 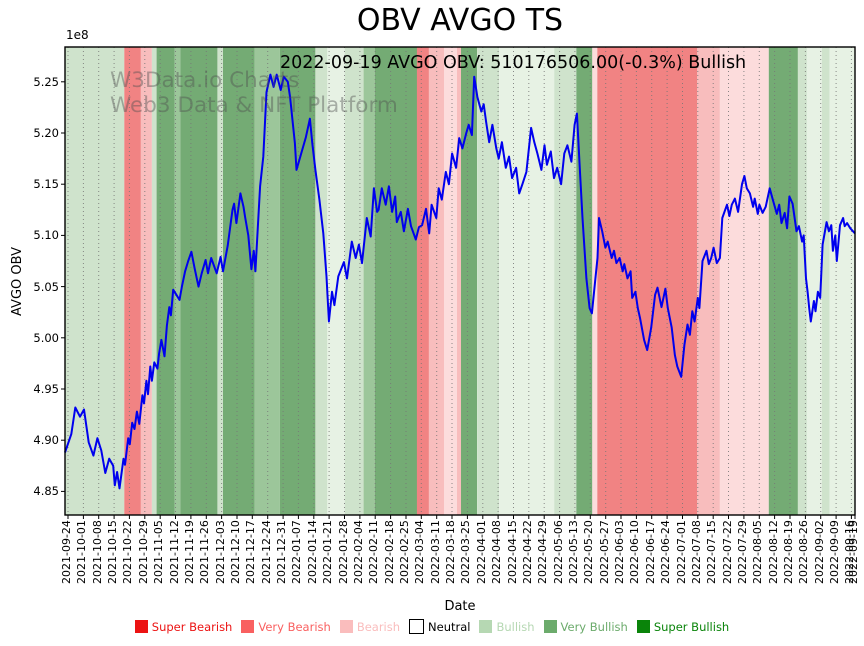 What do you see at coordinates (235, 552) in the screenshot?
I see `x-tick-label: 2021-12-10` at bounding box center [235, 552].